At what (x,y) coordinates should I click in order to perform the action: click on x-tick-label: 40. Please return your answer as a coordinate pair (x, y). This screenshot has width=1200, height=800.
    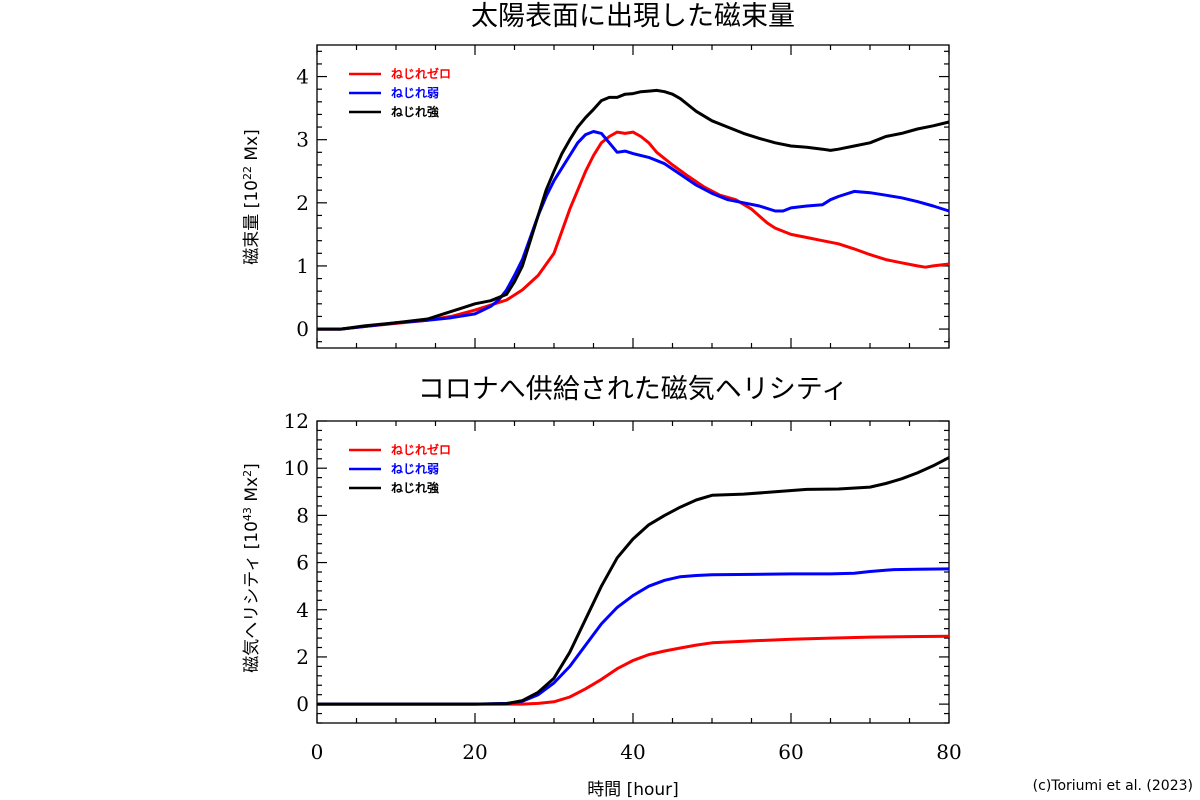
    Looking at the image, I should click on (632, 752).